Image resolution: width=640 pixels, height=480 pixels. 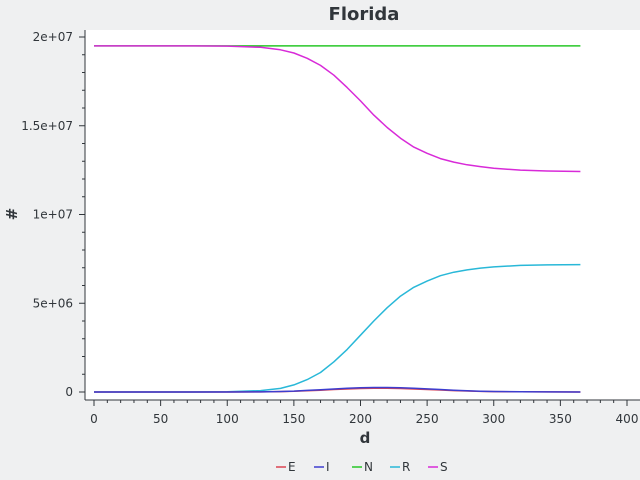 I want to click on x-tick-label: 150, so click(x=293, y=419).